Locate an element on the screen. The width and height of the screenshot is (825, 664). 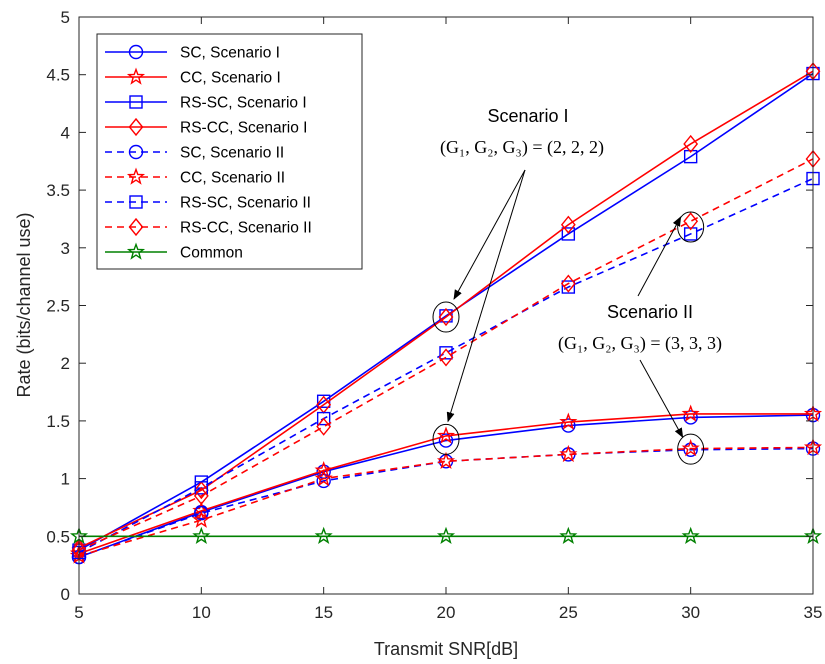
scenario-1-title: Scenario I is located at coordinates (527, 116).